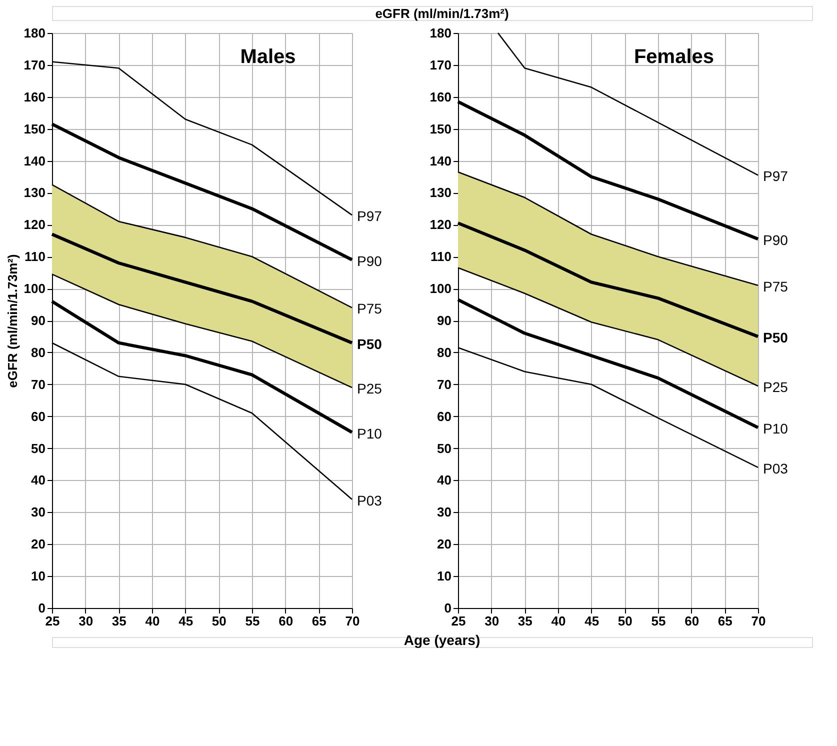 The height and width of the screenshot is (746, 837). What do you see at coordinates (12, 321) in the screenshot?
I see `y-axis-title: eGFR (ml/min/1.73m²)` at bounding box center [12, 321].